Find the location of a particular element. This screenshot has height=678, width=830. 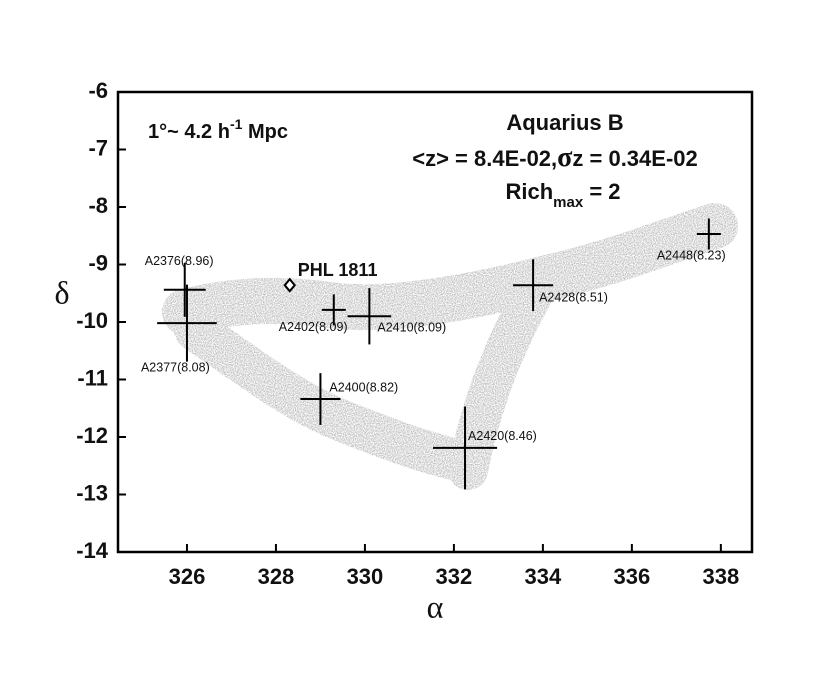

x-tick-label: 336 is located at coordinates (632, 576).